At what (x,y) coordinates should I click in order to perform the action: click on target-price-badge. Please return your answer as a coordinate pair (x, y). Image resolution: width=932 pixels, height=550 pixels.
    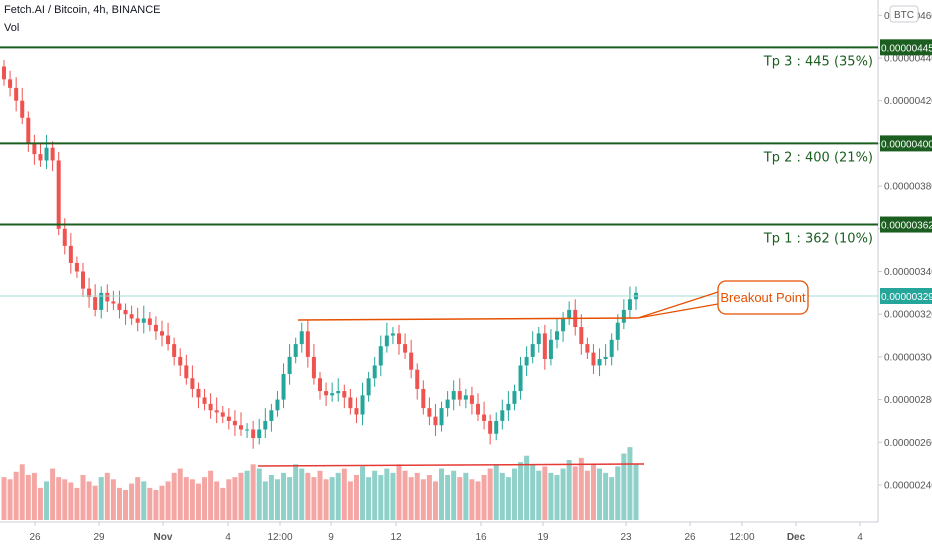
    Looking at the image, I should click on (906, 224).